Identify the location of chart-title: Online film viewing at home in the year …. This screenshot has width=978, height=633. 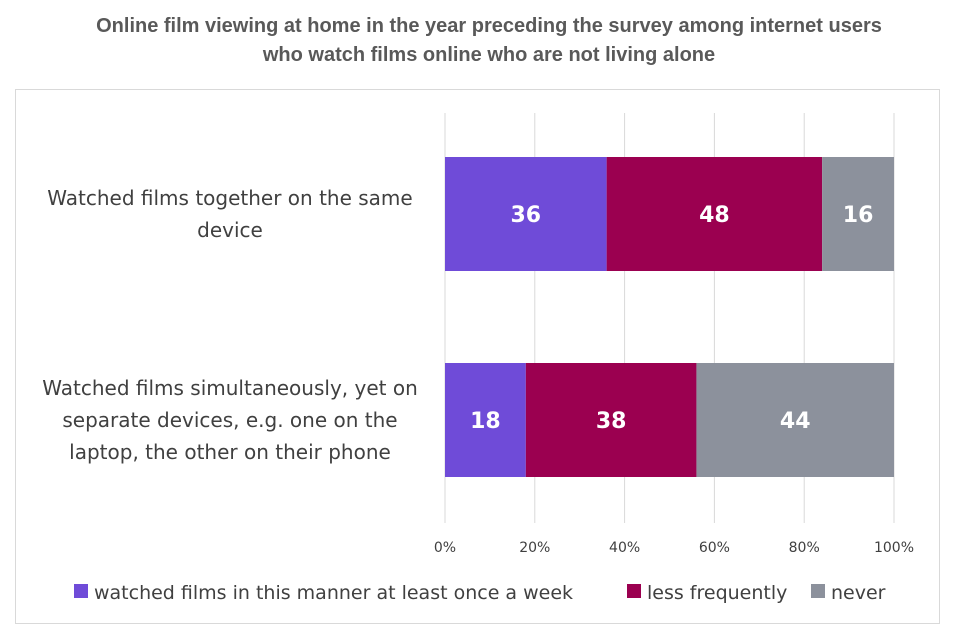
(489, 41).